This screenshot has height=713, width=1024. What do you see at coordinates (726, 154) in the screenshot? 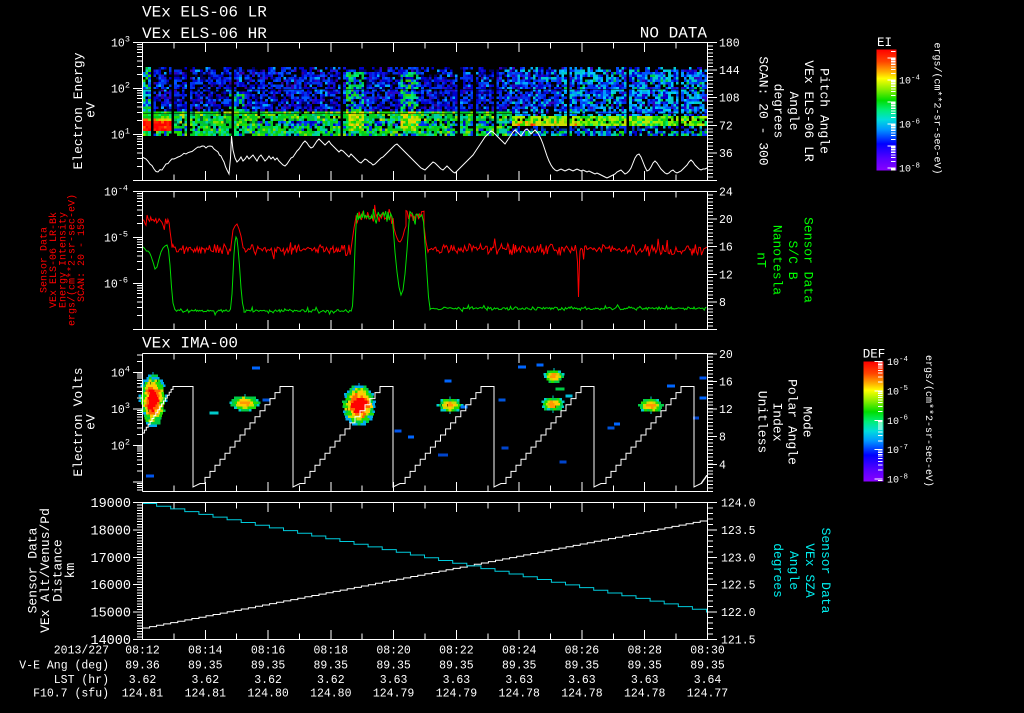
I see `svg-text: 36` at bounding box center [726, 154].